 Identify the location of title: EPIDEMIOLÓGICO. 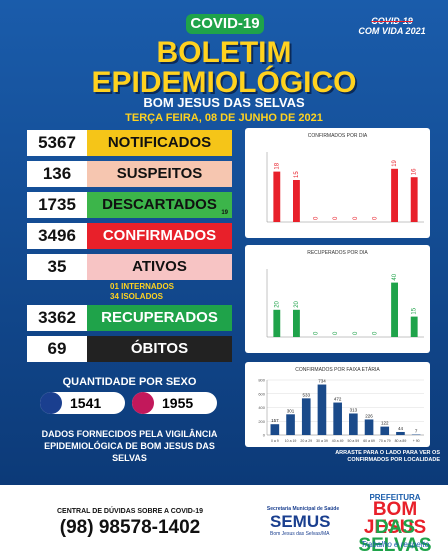
(224, 82).